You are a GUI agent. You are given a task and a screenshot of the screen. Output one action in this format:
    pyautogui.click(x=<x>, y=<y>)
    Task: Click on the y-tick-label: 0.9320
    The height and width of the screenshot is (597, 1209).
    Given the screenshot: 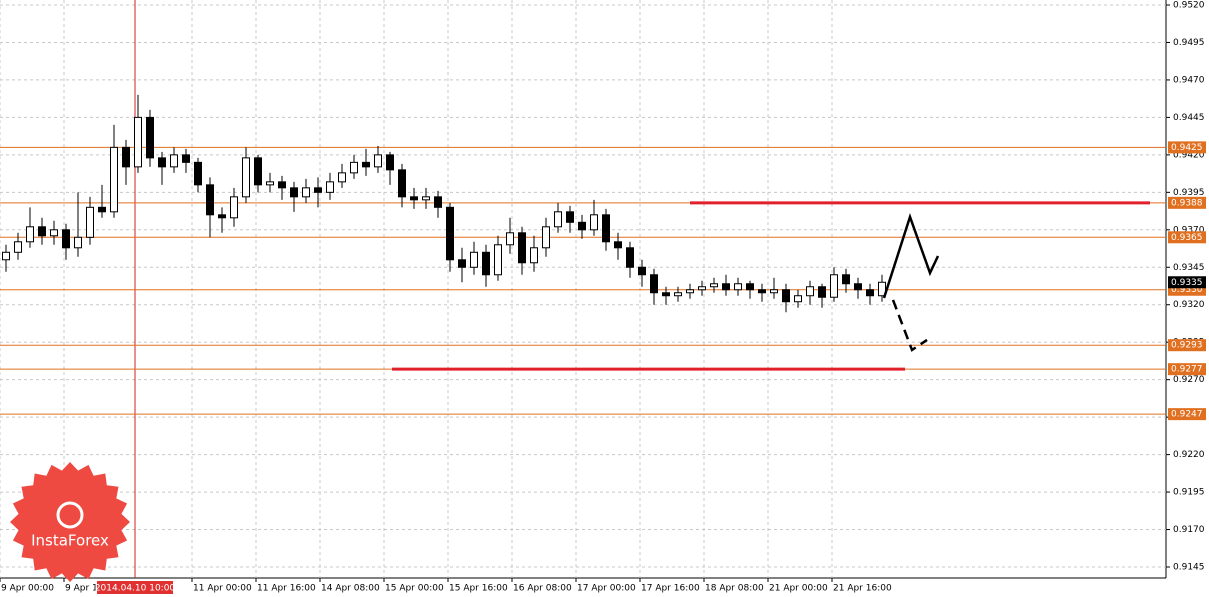 What is the action you would take?
    pyautogui.click(x=1189, y=305)
    